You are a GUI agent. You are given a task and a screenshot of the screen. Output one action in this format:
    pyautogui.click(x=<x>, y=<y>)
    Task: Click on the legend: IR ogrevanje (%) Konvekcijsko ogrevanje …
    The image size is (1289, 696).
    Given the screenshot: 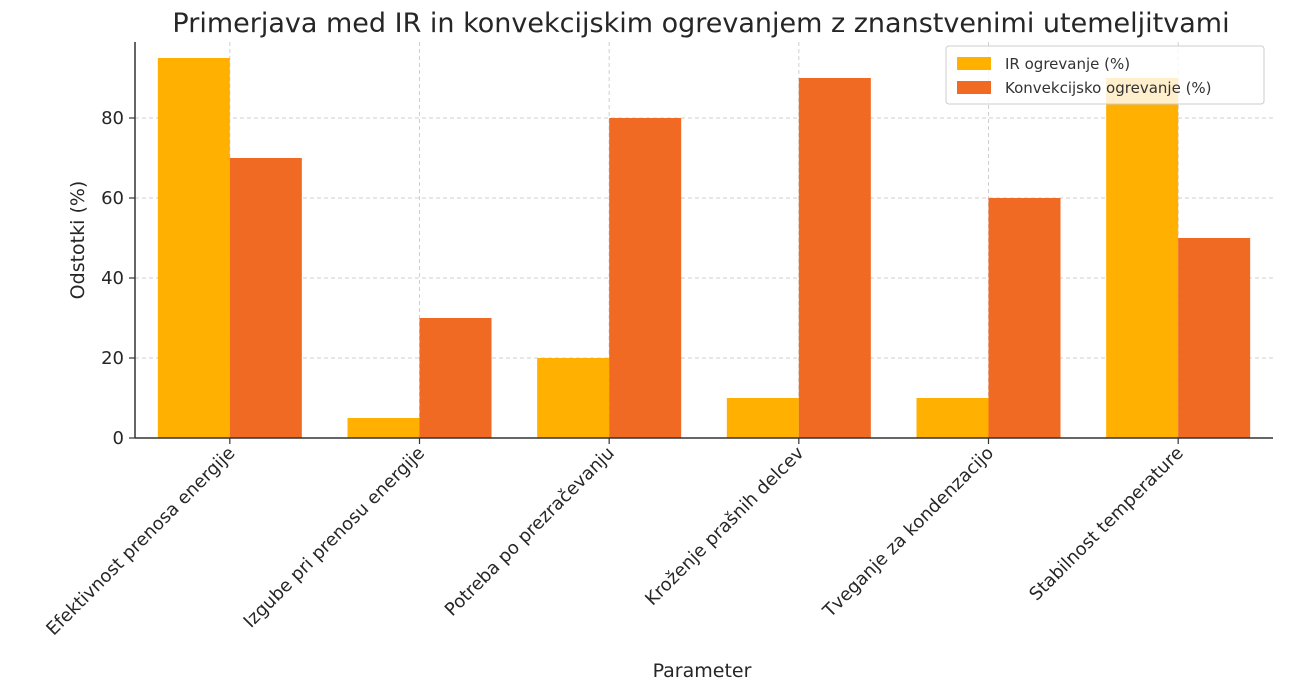 What is the action you would take?
    pyautogui.click(x=1105, y=75)
    